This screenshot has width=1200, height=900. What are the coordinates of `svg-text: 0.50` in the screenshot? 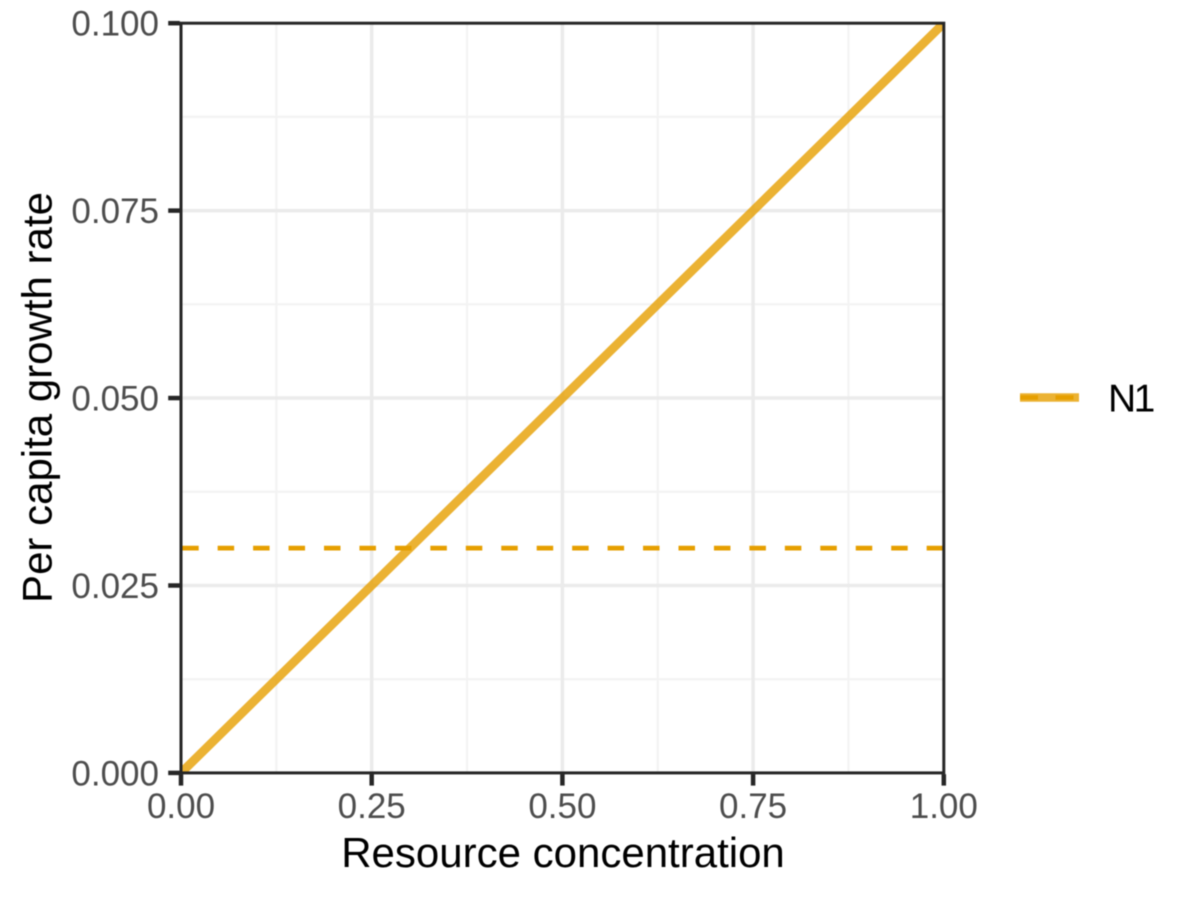 It's located at (562, 806).